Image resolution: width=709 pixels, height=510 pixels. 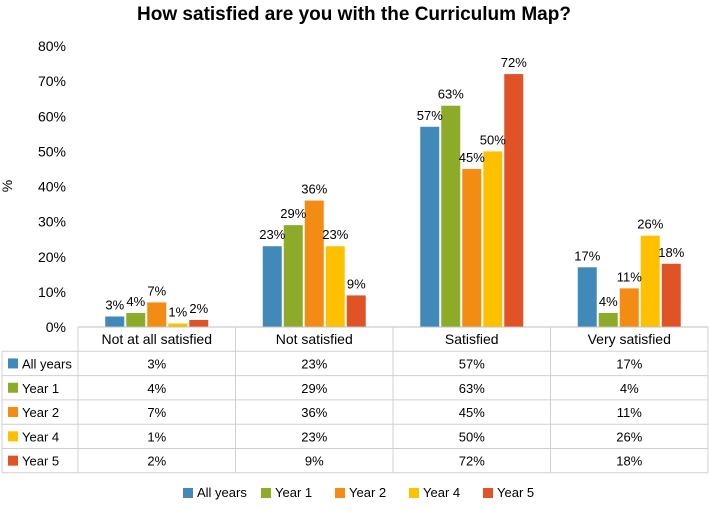 What do you see at coordinates (629, 339) in the screenshot?
I see `category-label: Very satisfied` at bounding box center [629, 339].